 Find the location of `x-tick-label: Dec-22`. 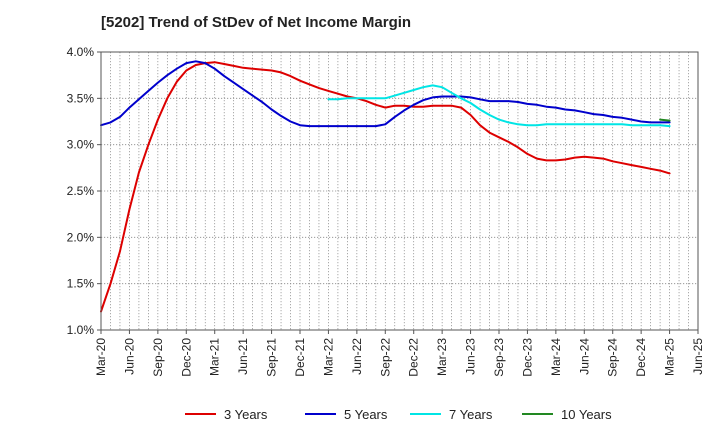

x-tick-label: Dec-22 is located at coordinates (414, 357).